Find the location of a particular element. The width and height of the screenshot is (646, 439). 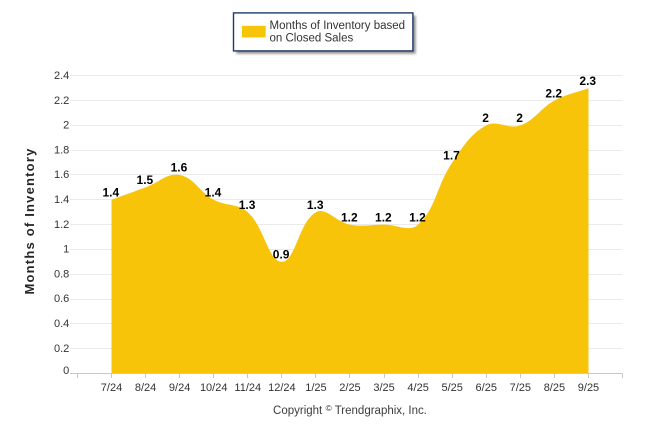

svg-text: 0.4 is located at coordinates (61, 324).